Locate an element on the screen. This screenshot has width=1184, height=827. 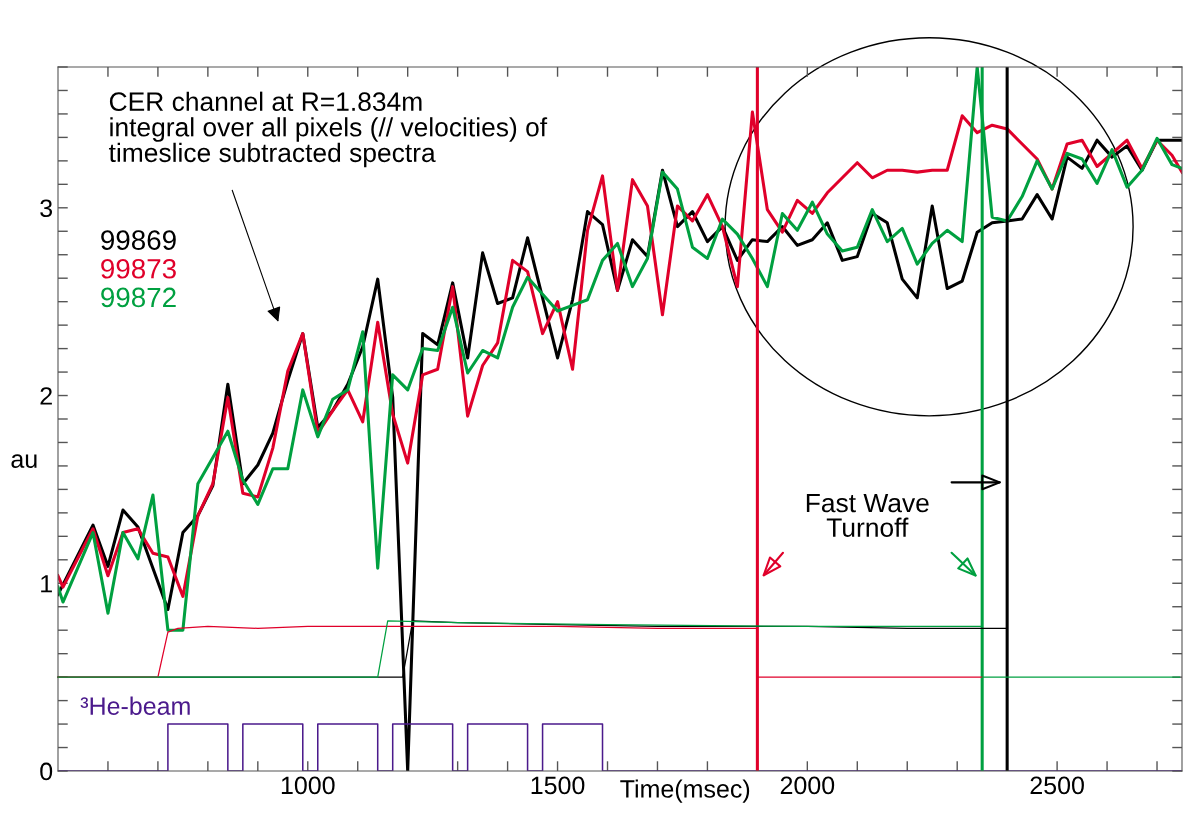
x-tick-label: 2500 is located at coordinates (1057, 785).